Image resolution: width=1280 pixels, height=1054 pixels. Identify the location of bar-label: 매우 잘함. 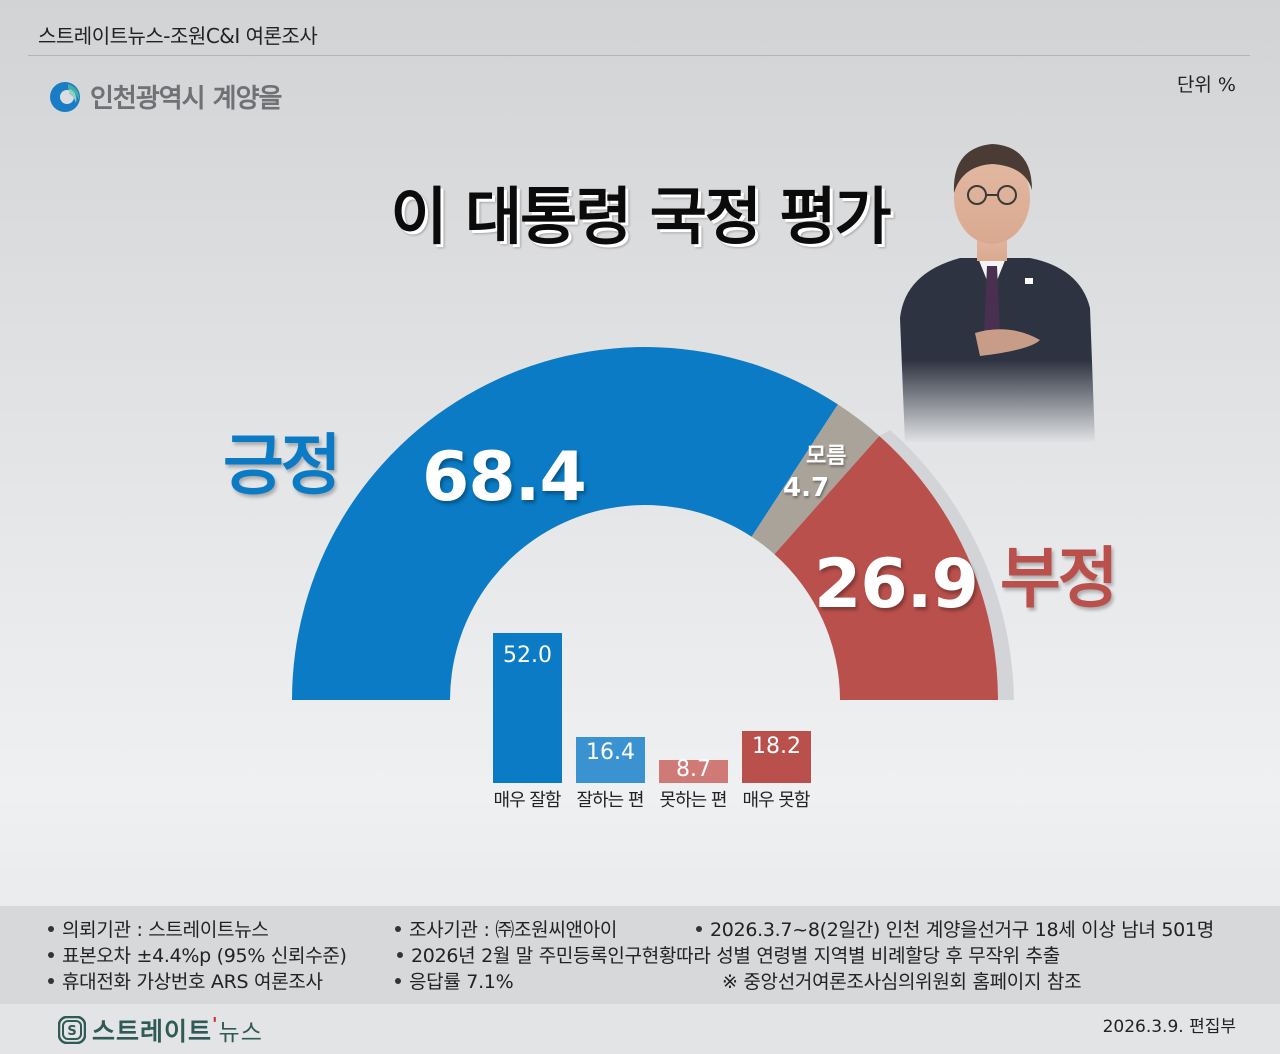
(527, 800).